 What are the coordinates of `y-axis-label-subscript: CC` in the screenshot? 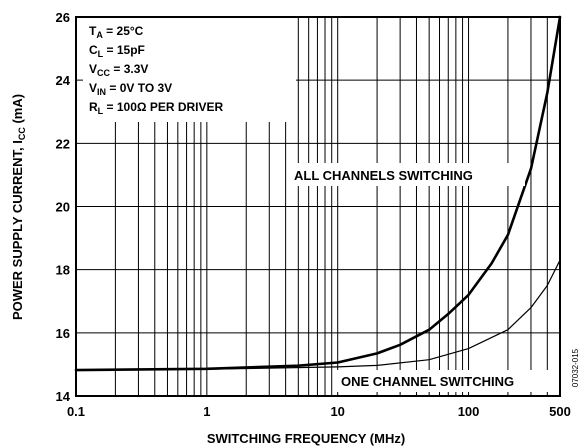 It's located at (22, 133).